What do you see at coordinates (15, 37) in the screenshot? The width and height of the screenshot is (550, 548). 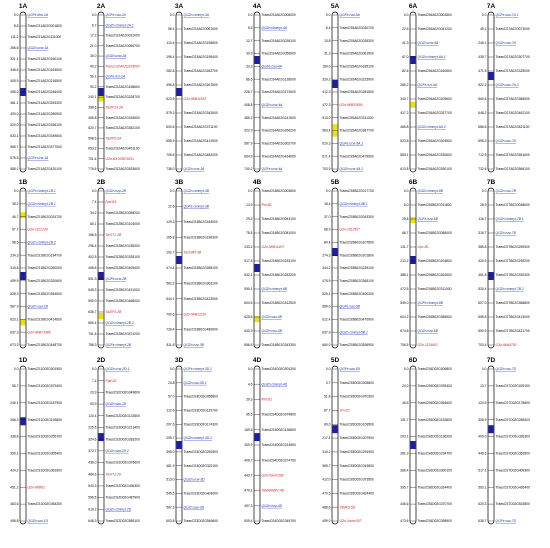 I see `marker-position: 111.2` at bounding box center [15, 37].